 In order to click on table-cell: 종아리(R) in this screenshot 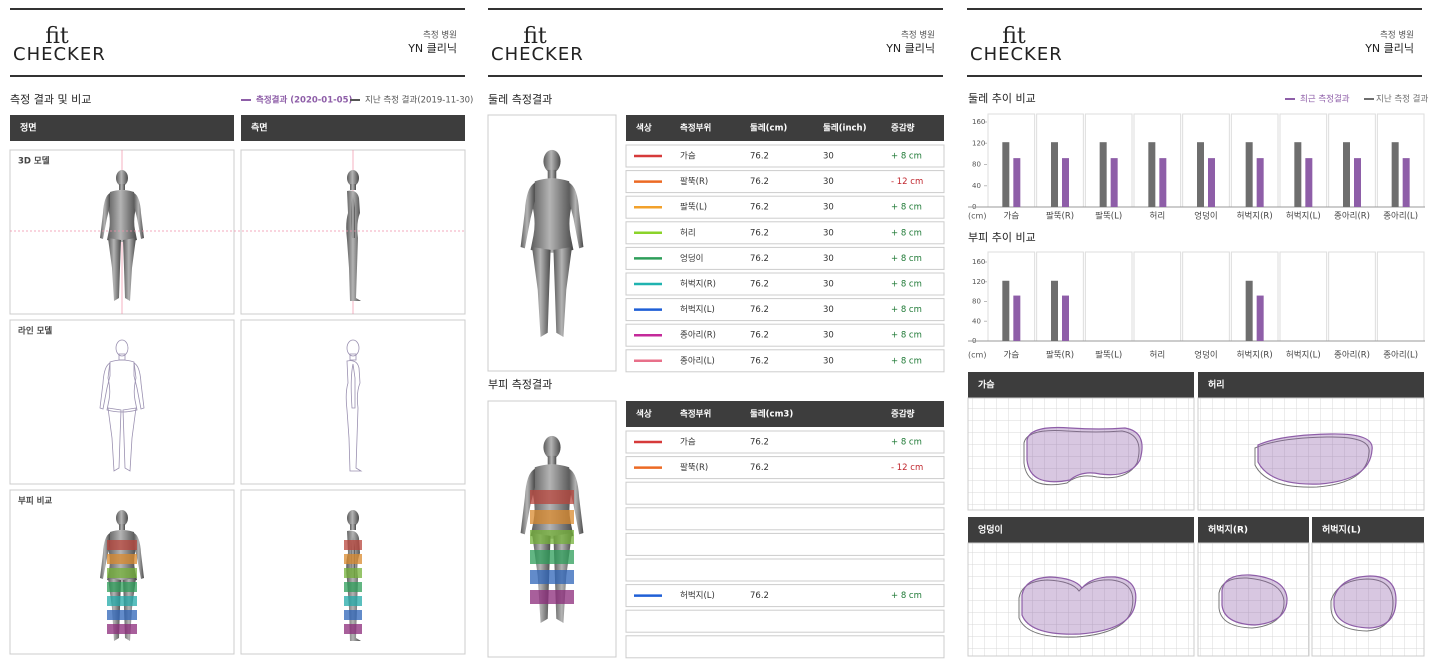, I will do `click(698, 335)`.